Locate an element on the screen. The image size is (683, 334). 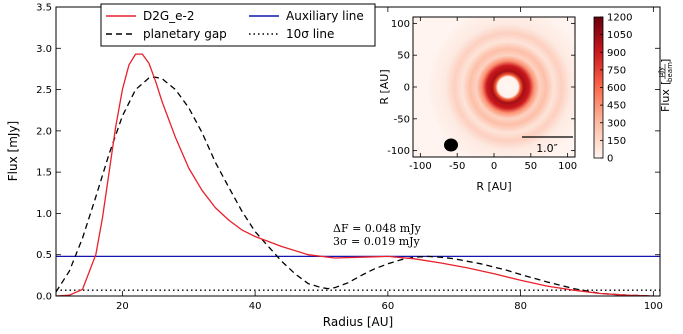
y-tick-label: 2.0 is located at coordinates (44, 131).